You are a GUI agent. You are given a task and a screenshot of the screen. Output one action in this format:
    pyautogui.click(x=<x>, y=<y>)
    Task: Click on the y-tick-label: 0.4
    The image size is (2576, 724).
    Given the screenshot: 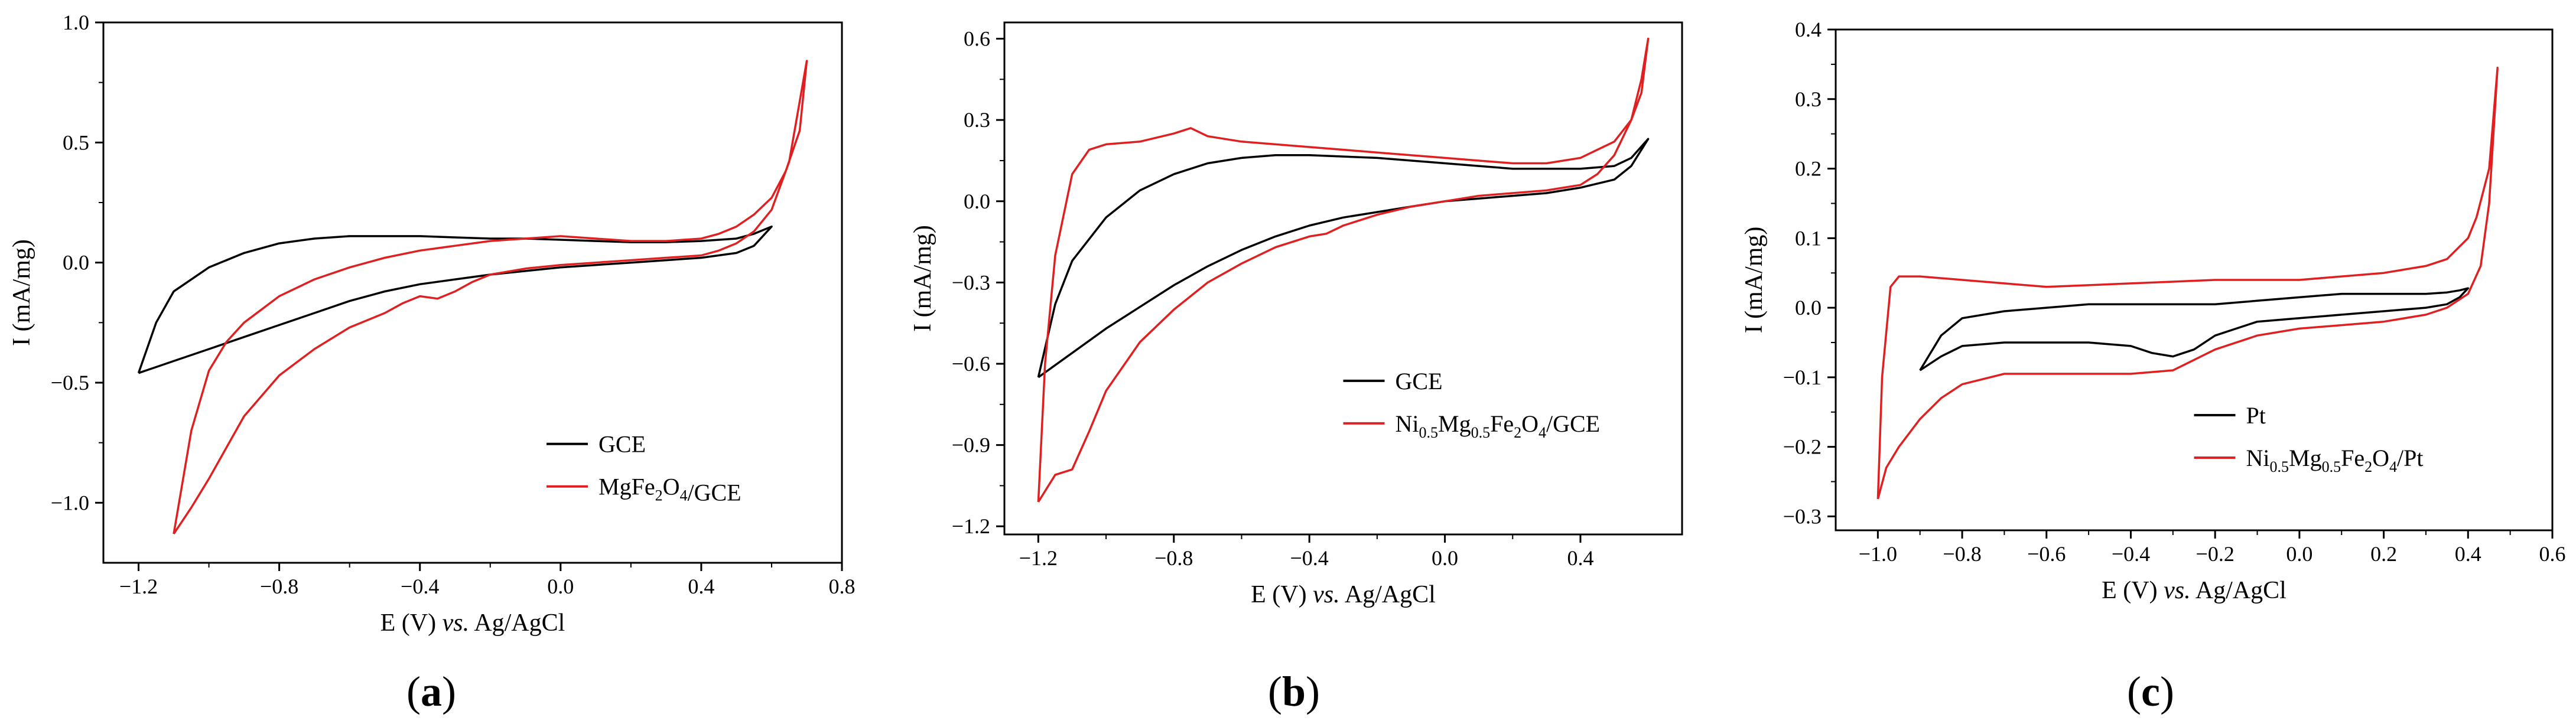 What is the action you would take?
    pyautogui.click(x=1809, y=30)
    